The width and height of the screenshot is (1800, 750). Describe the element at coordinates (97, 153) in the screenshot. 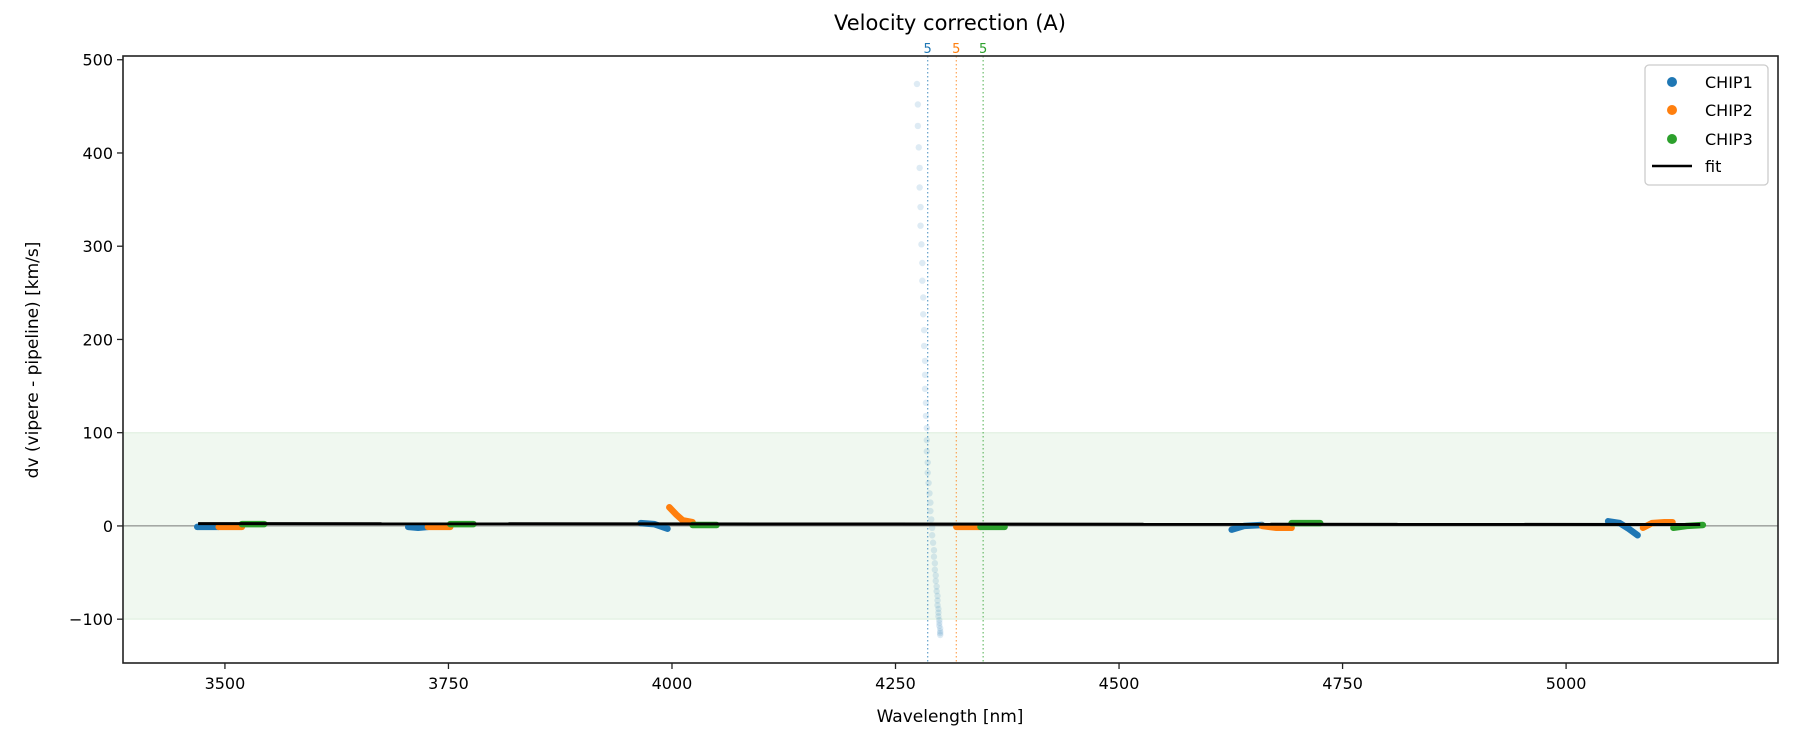

I see `y-tick-label: 400` at that location.